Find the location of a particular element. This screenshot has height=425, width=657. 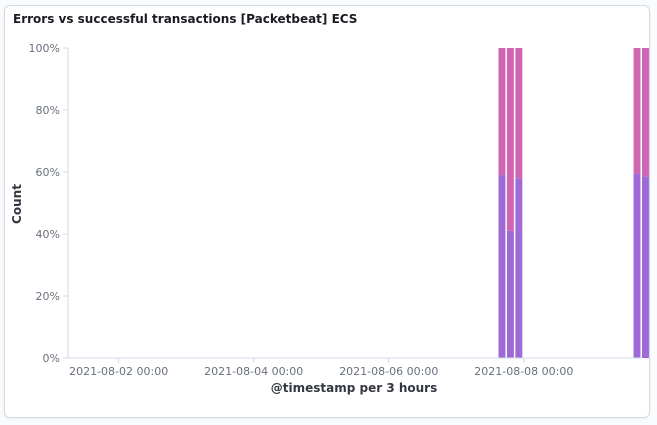

x-tick-label: 2021-08-02 00:00 is located at coordinates (118, 371).